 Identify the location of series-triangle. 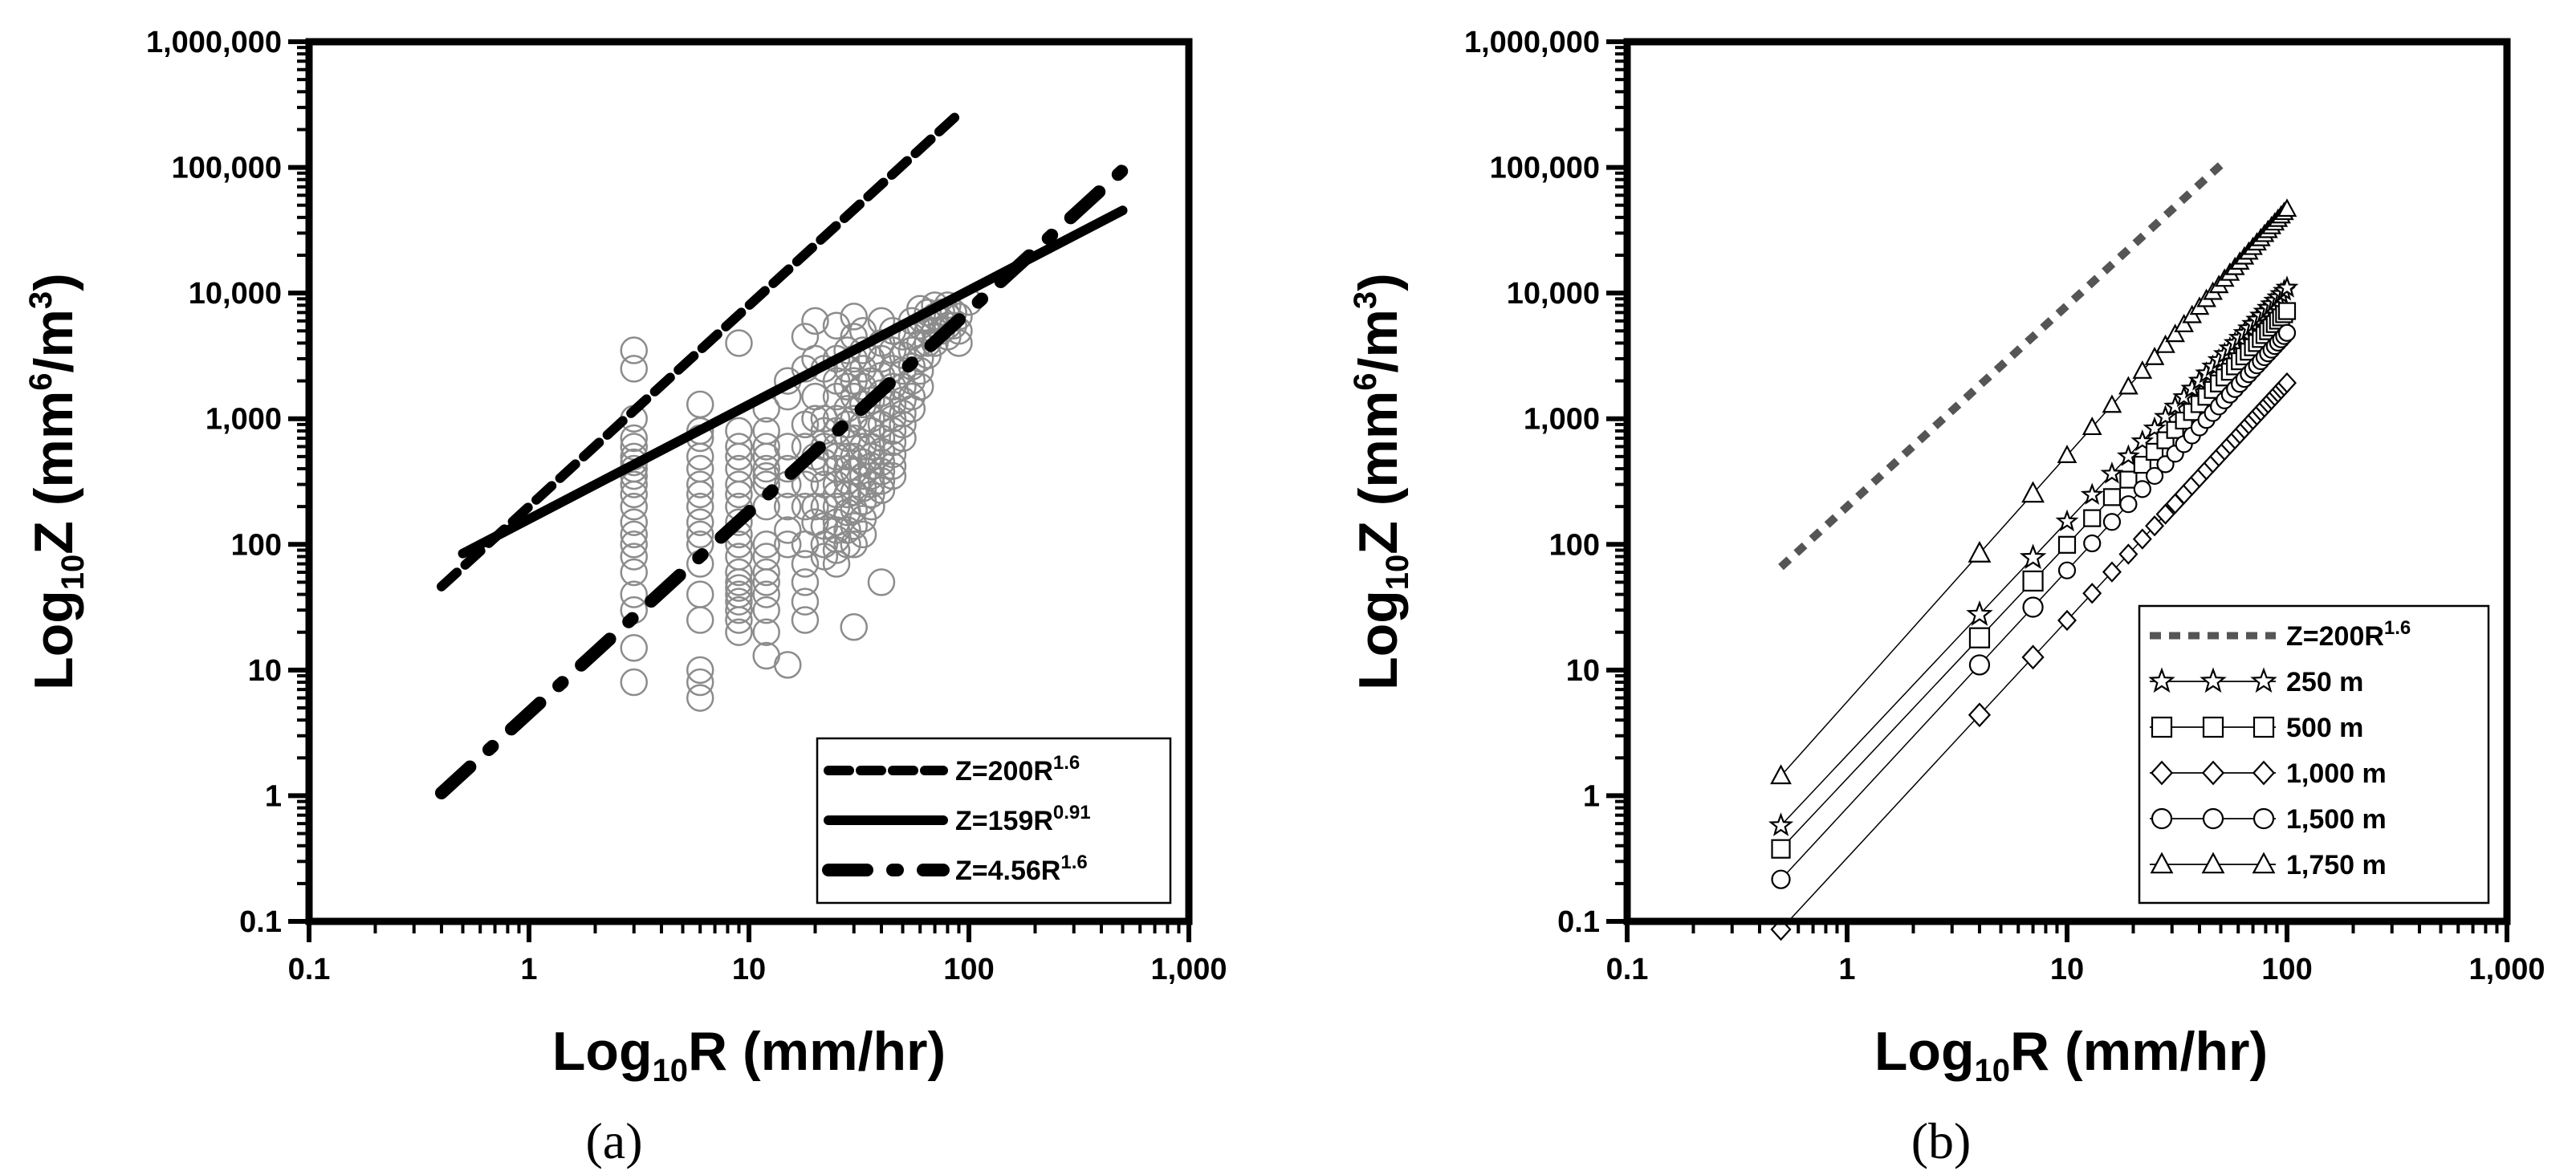
(2033, 491).